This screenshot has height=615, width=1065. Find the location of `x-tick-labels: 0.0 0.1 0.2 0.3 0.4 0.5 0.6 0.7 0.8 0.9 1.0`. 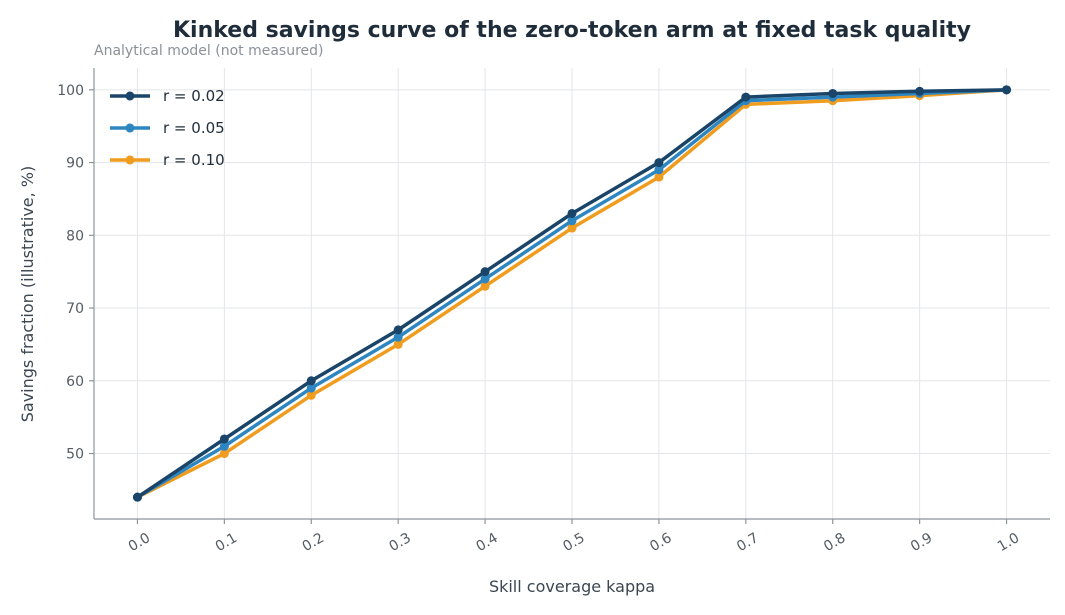

x-tick-labels: 0.0 0.1 0.2 0.3 0.4 0.5 0.6 0.7 0.8 0.9 1.0 is located at coordinates (574, 542).